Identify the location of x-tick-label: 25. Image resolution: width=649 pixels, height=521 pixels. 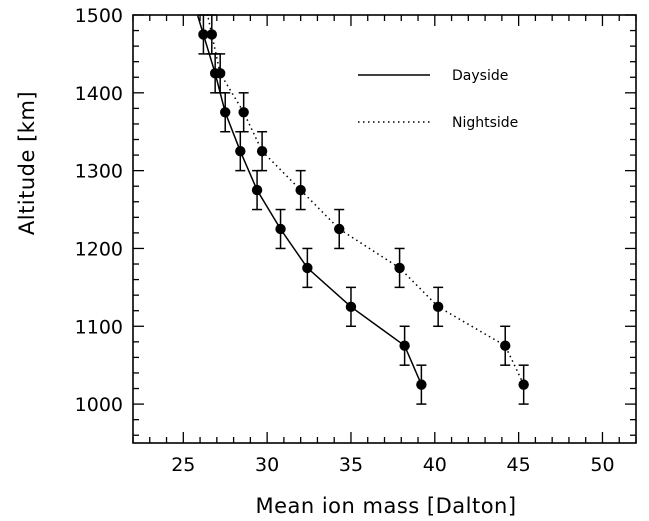
(183, 465).